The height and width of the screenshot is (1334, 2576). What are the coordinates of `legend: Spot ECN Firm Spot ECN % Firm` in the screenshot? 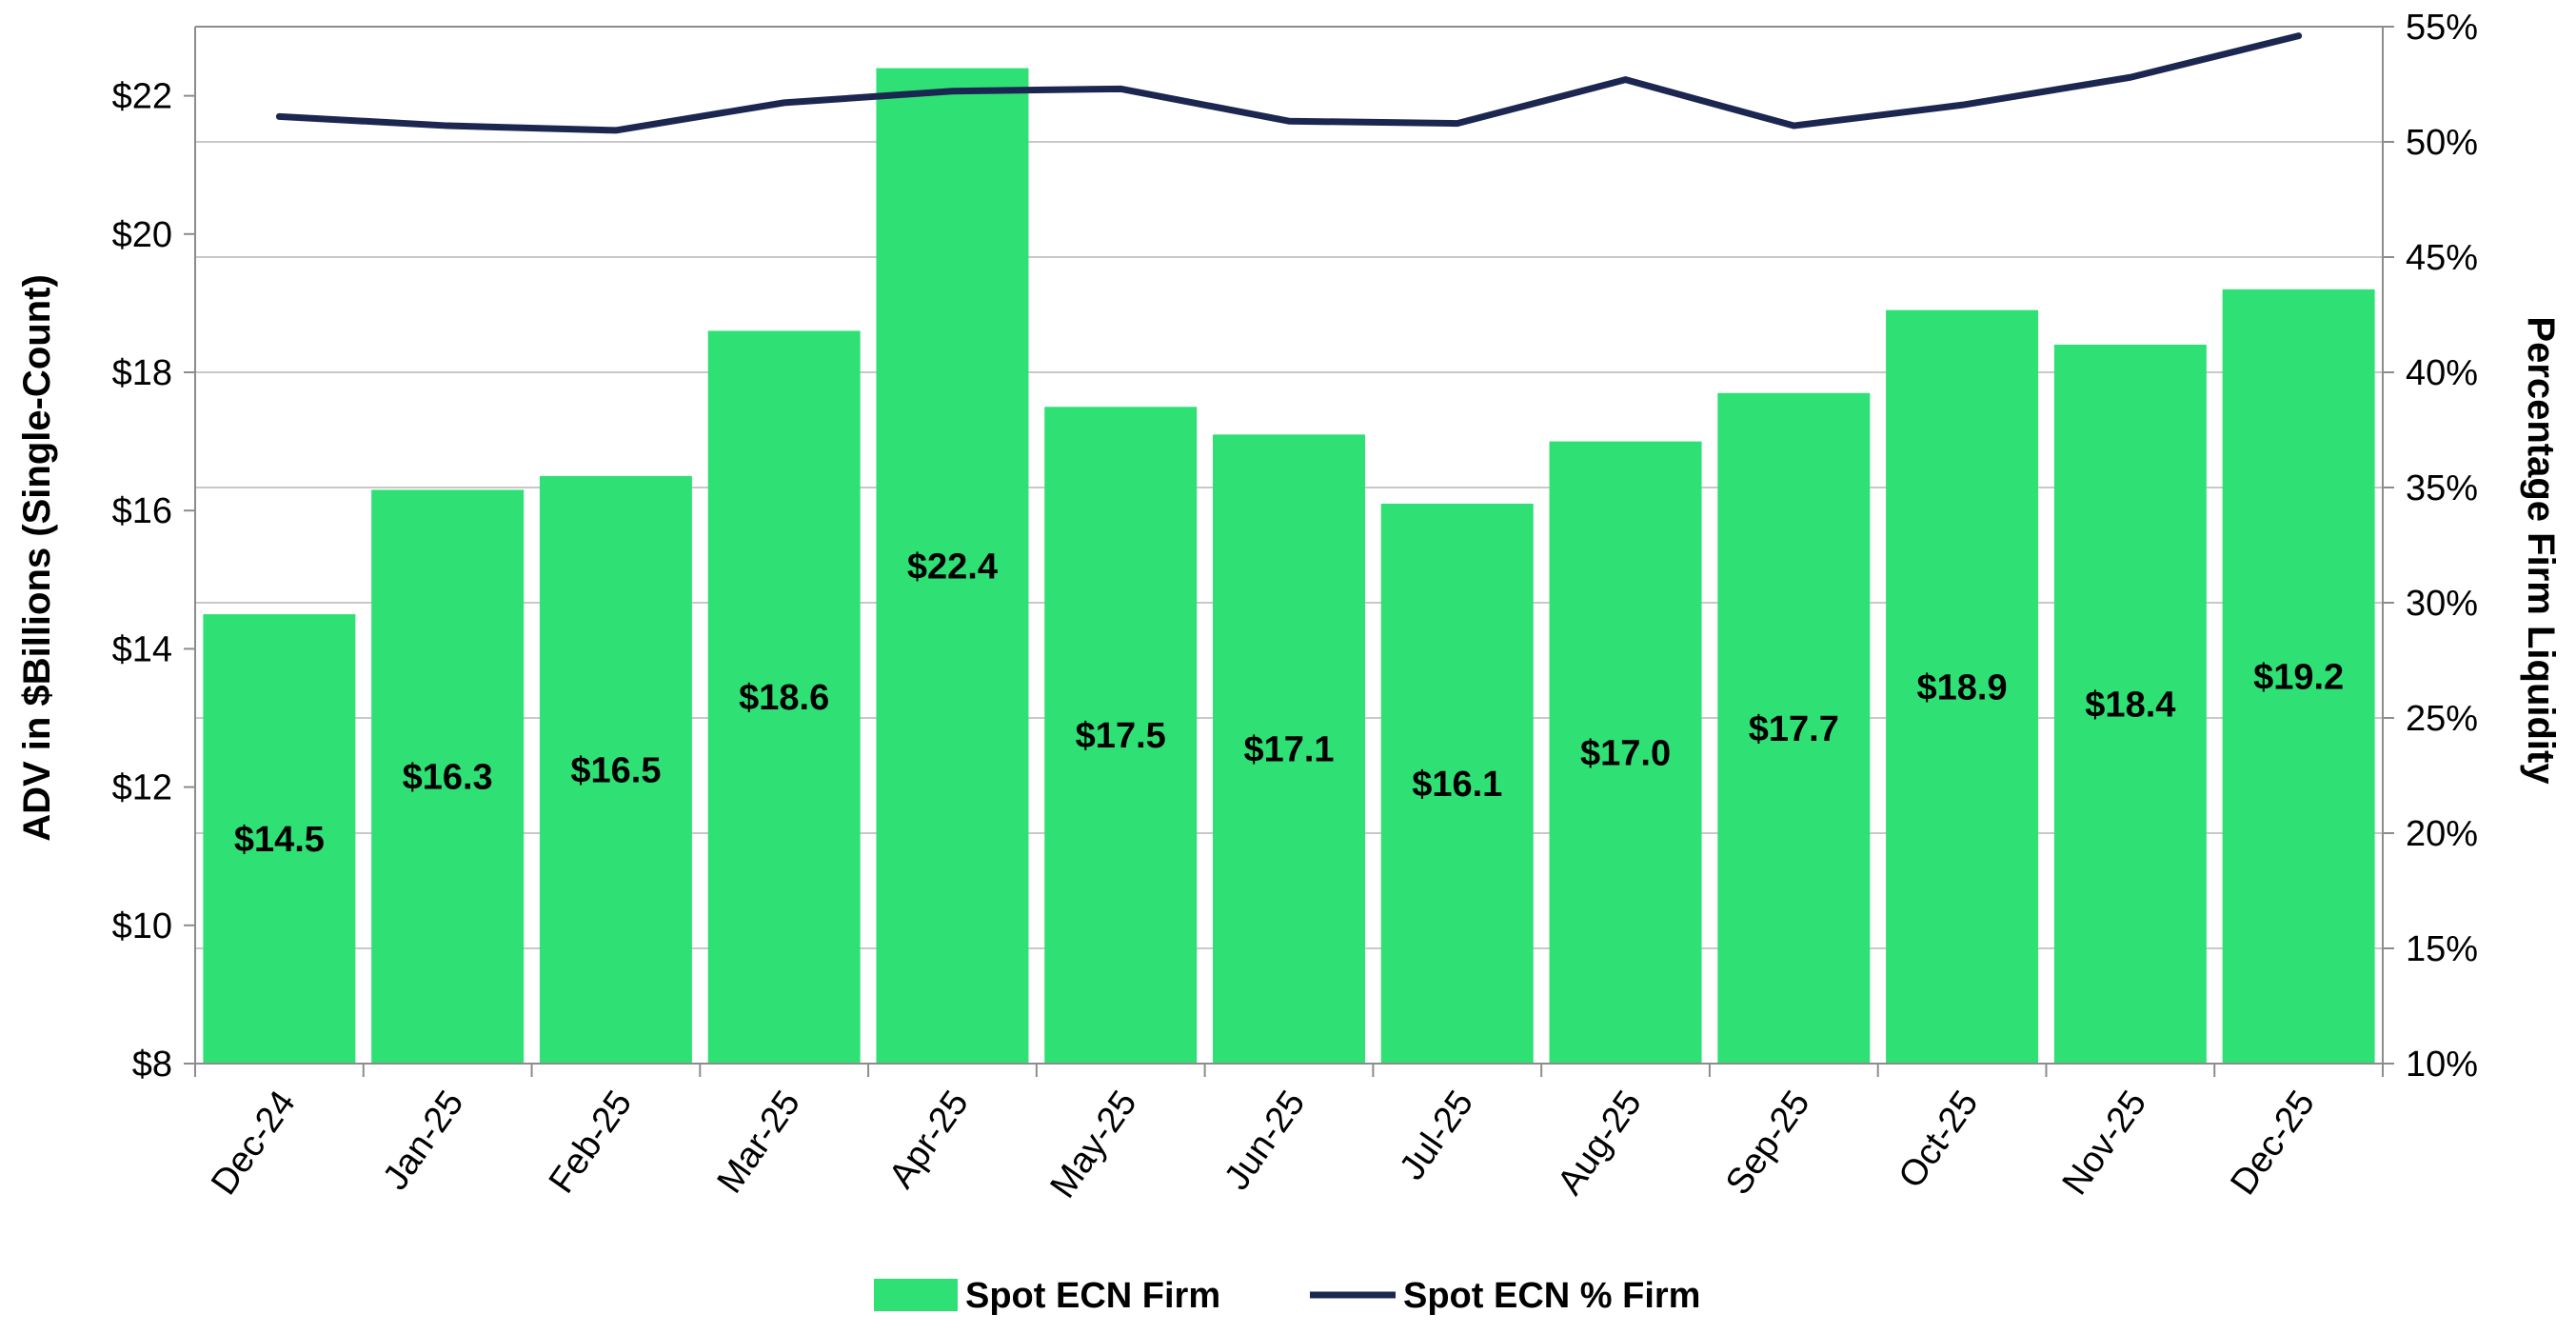 It's located at (1287, 1296).